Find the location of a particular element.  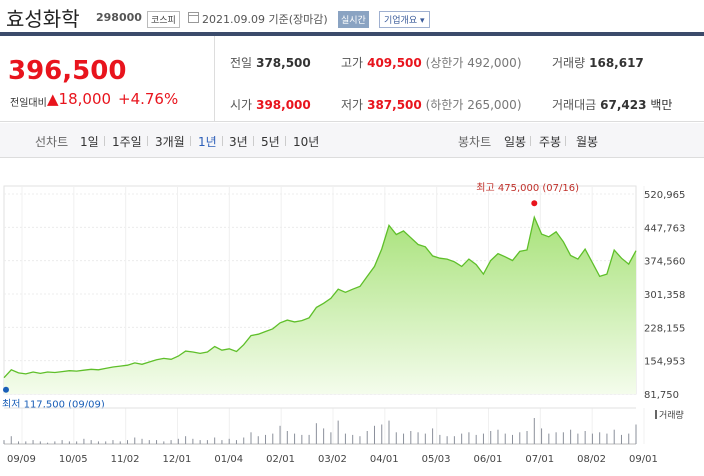

volume-label: 거래량 is located at coordinates (569, 63).